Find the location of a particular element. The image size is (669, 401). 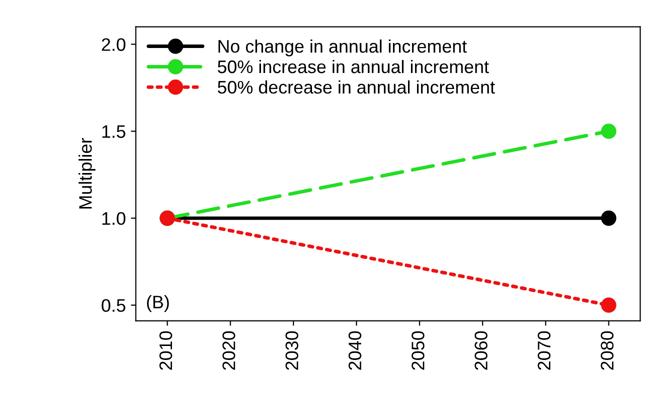

annotation: (B) is located at coordinates (158, 303).